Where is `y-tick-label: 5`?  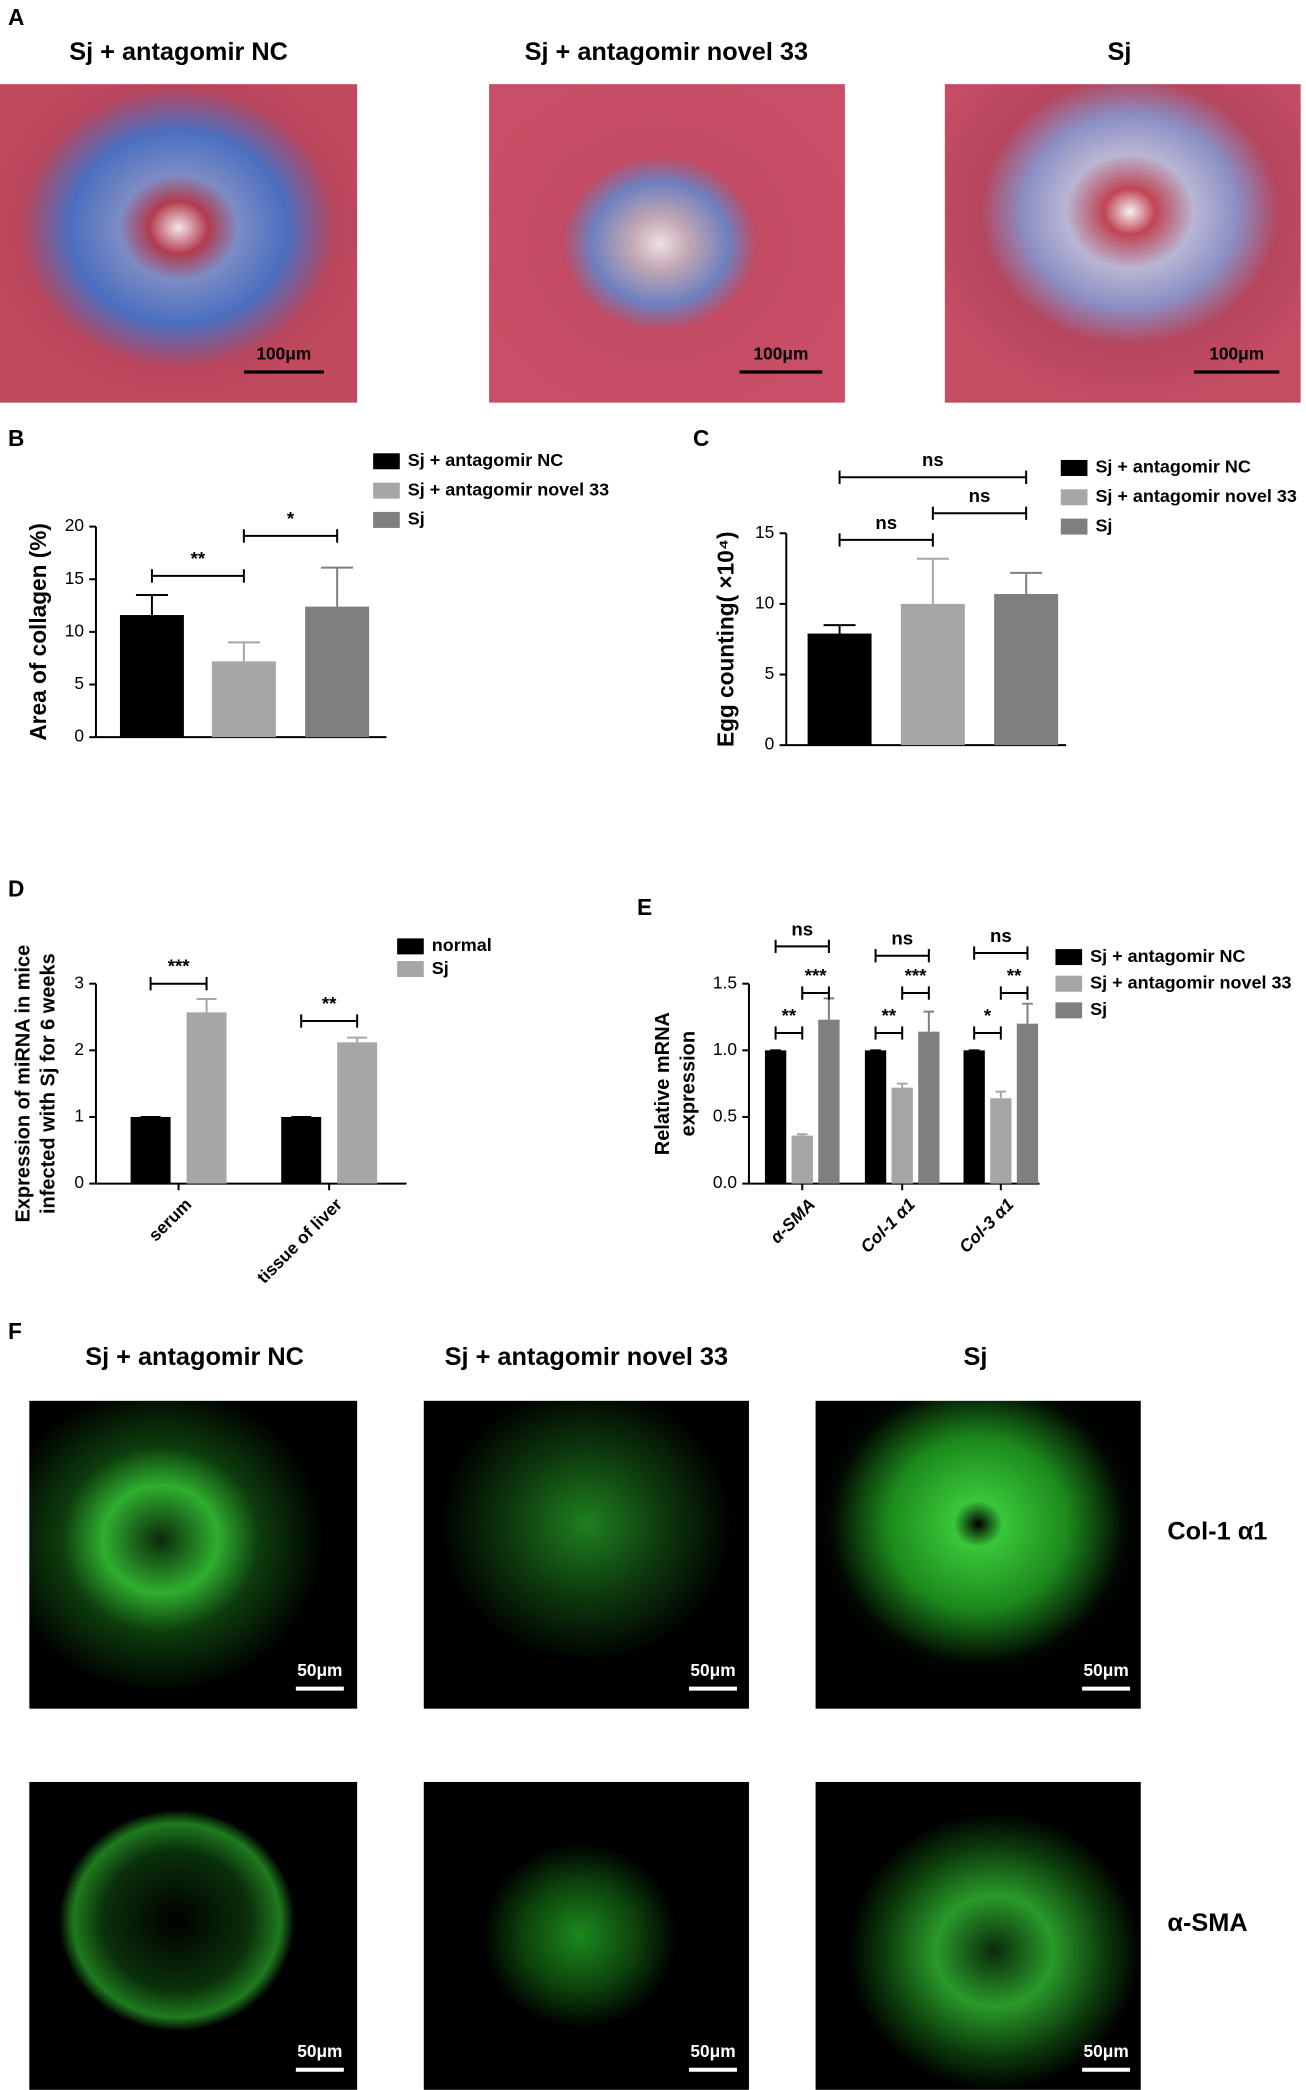
y-tick-label: 5 is located at coordinates (79, 683).